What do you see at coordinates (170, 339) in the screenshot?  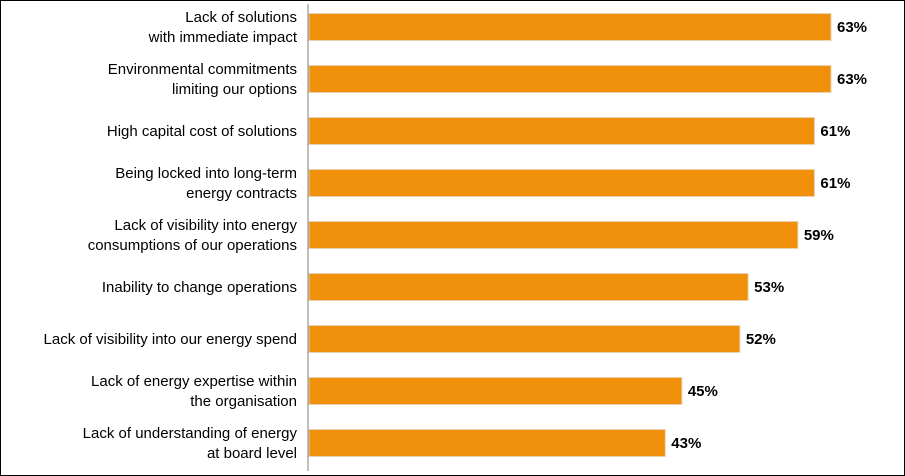 I see `category-label: Lack of visibility into our energy spend` at bounding box center [170, 339].